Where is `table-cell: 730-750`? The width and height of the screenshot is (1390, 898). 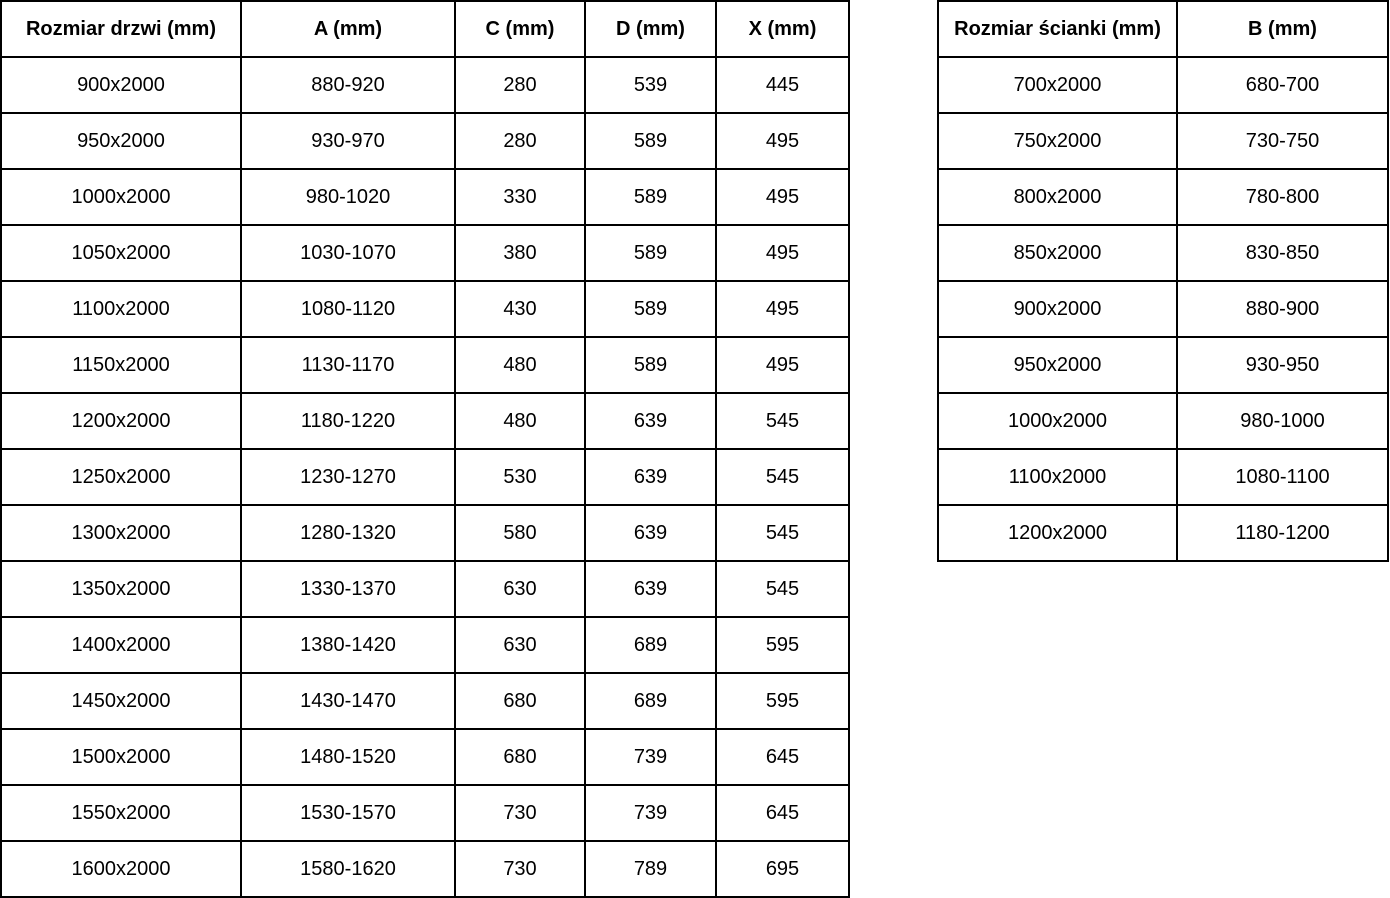
table-cell: 730-750 is located at coordinates (1282, 141).